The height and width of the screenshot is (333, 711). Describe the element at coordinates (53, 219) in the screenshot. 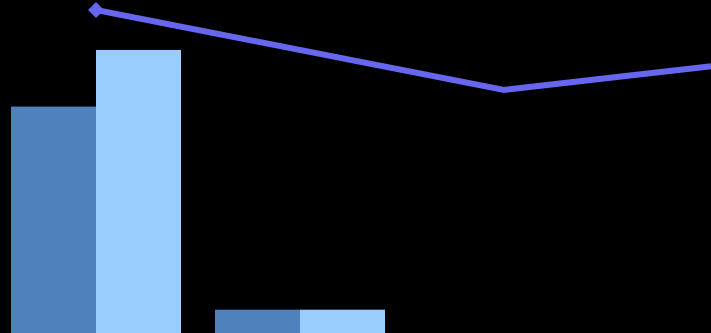

I see `bar-series1-cat1` at that location.